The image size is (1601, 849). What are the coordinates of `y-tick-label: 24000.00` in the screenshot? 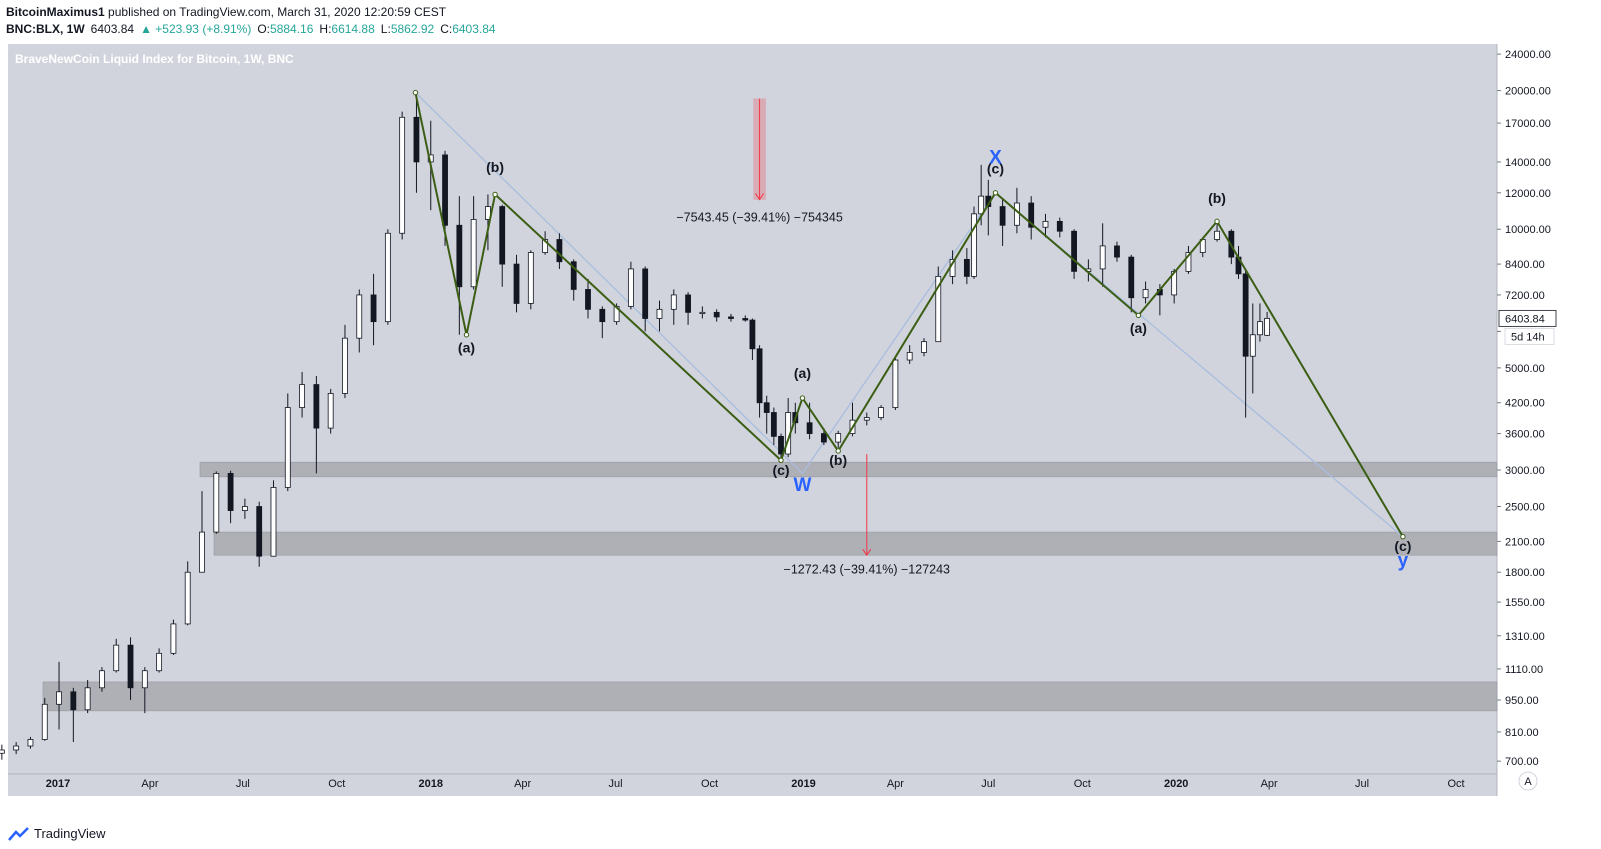 It's located at (1528, 55).